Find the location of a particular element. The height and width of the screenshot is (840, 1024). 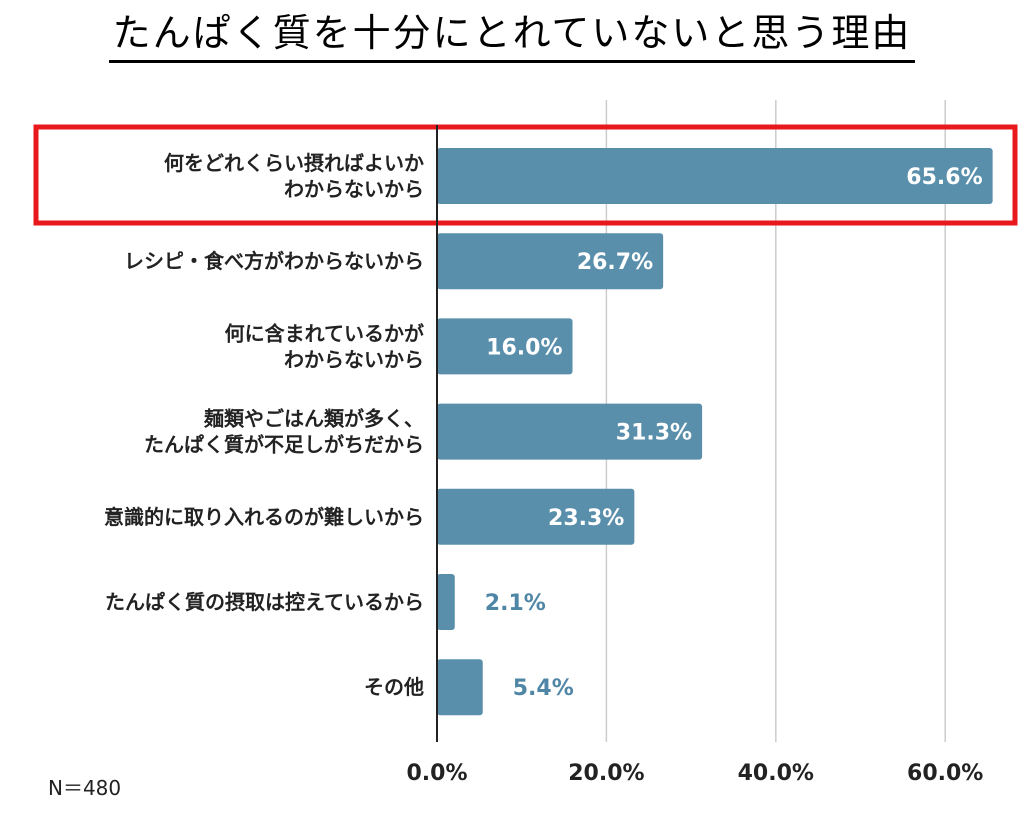

value-label: 16.0% is located at coordinates (524, 347).